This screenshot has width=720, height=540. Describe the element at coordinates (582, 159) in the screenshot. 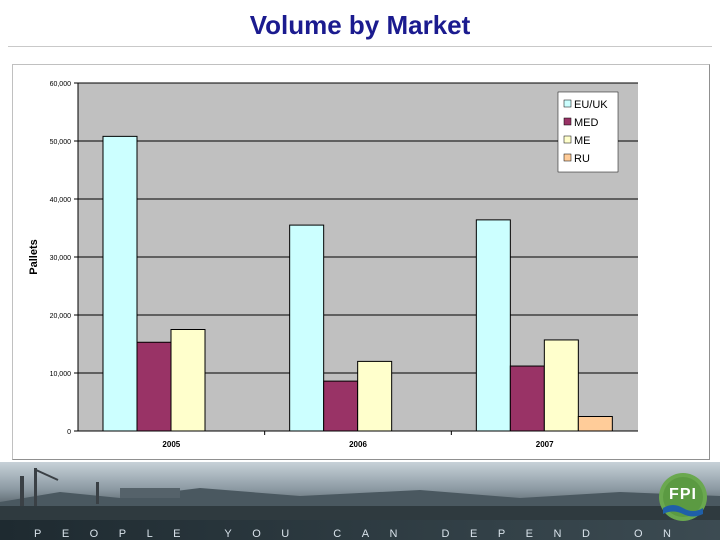

I see `legend-label: RU` at that location.